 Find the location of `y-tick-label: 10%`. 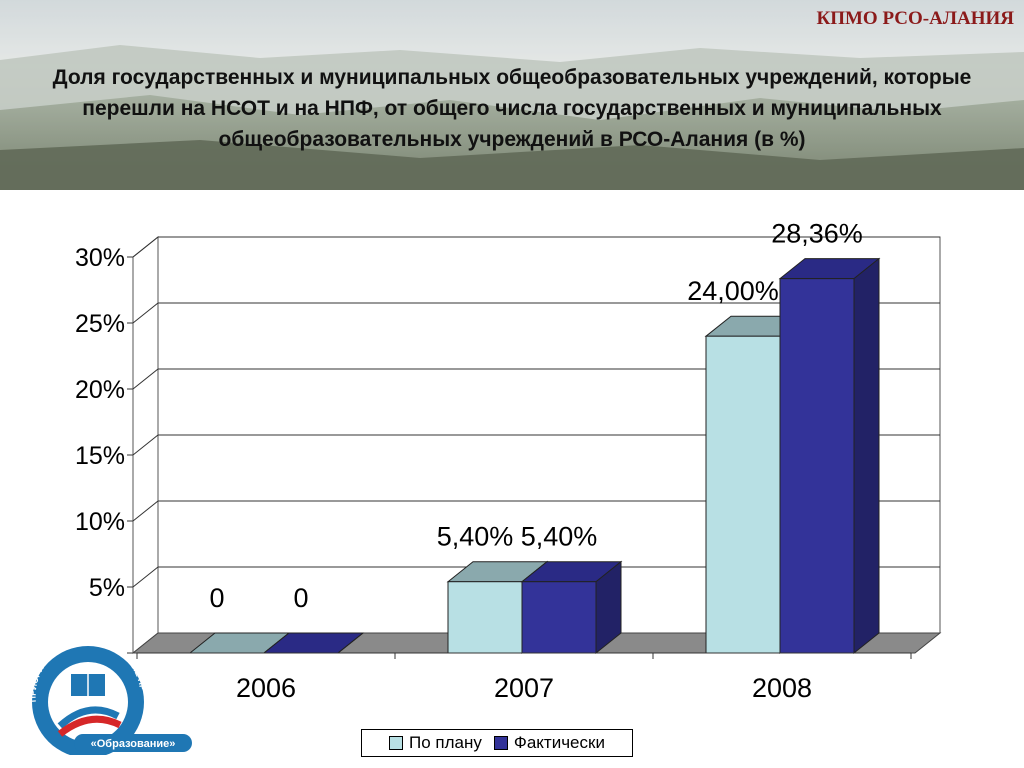

y-tick-label: 10% is located at coordinates (100, 522).